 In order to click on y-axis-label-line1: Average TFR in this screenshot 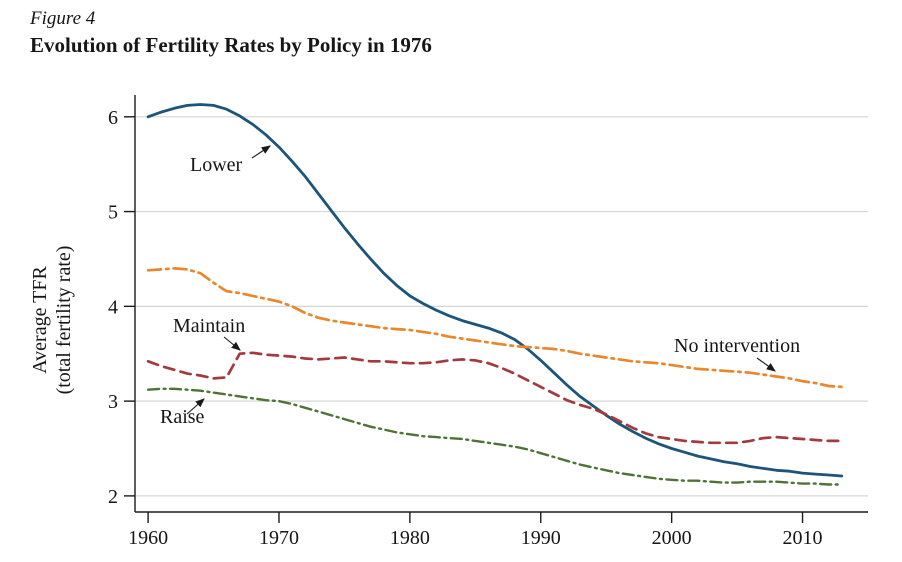, I will do `click(40, 320)`.